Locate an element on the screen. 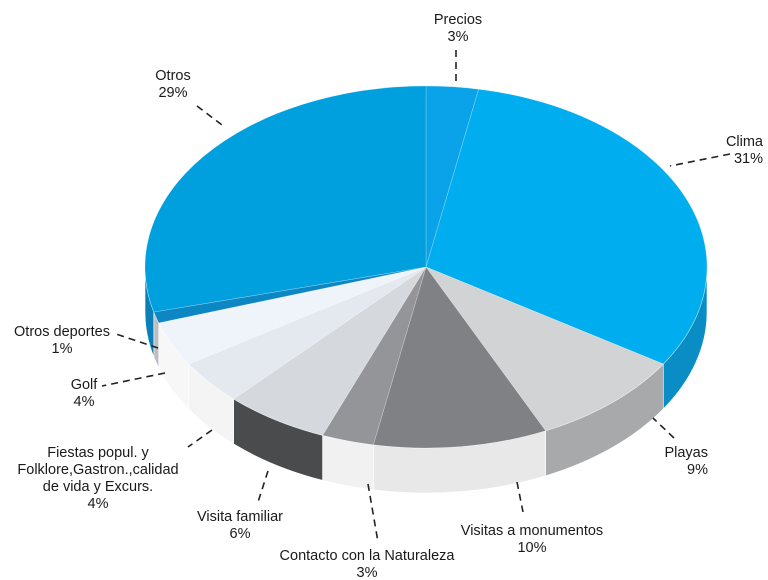 The width and height of the screenshot is (768, 580). leader-line-golf is located at coordinates (133, 379).